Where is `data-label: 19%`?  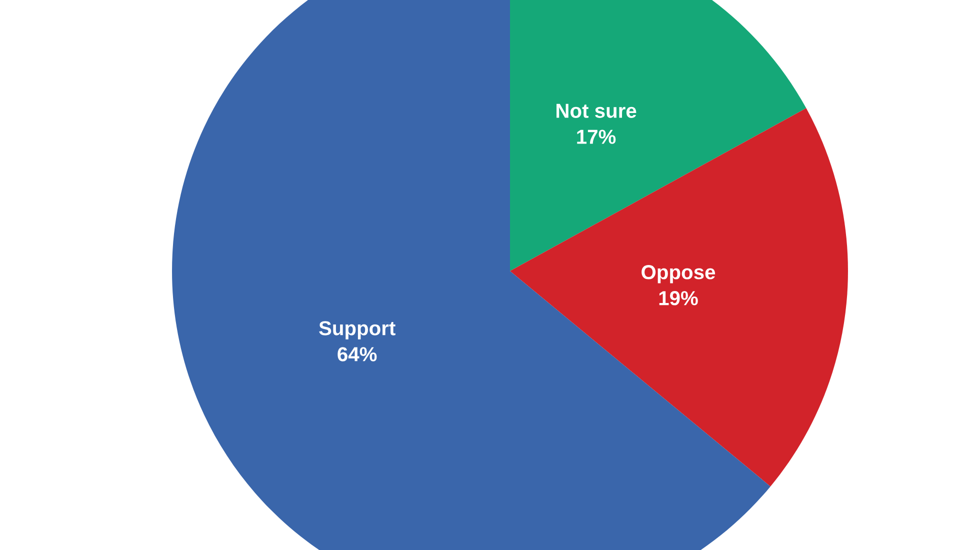
data-label: 19% is located at coordinates (678, 298).